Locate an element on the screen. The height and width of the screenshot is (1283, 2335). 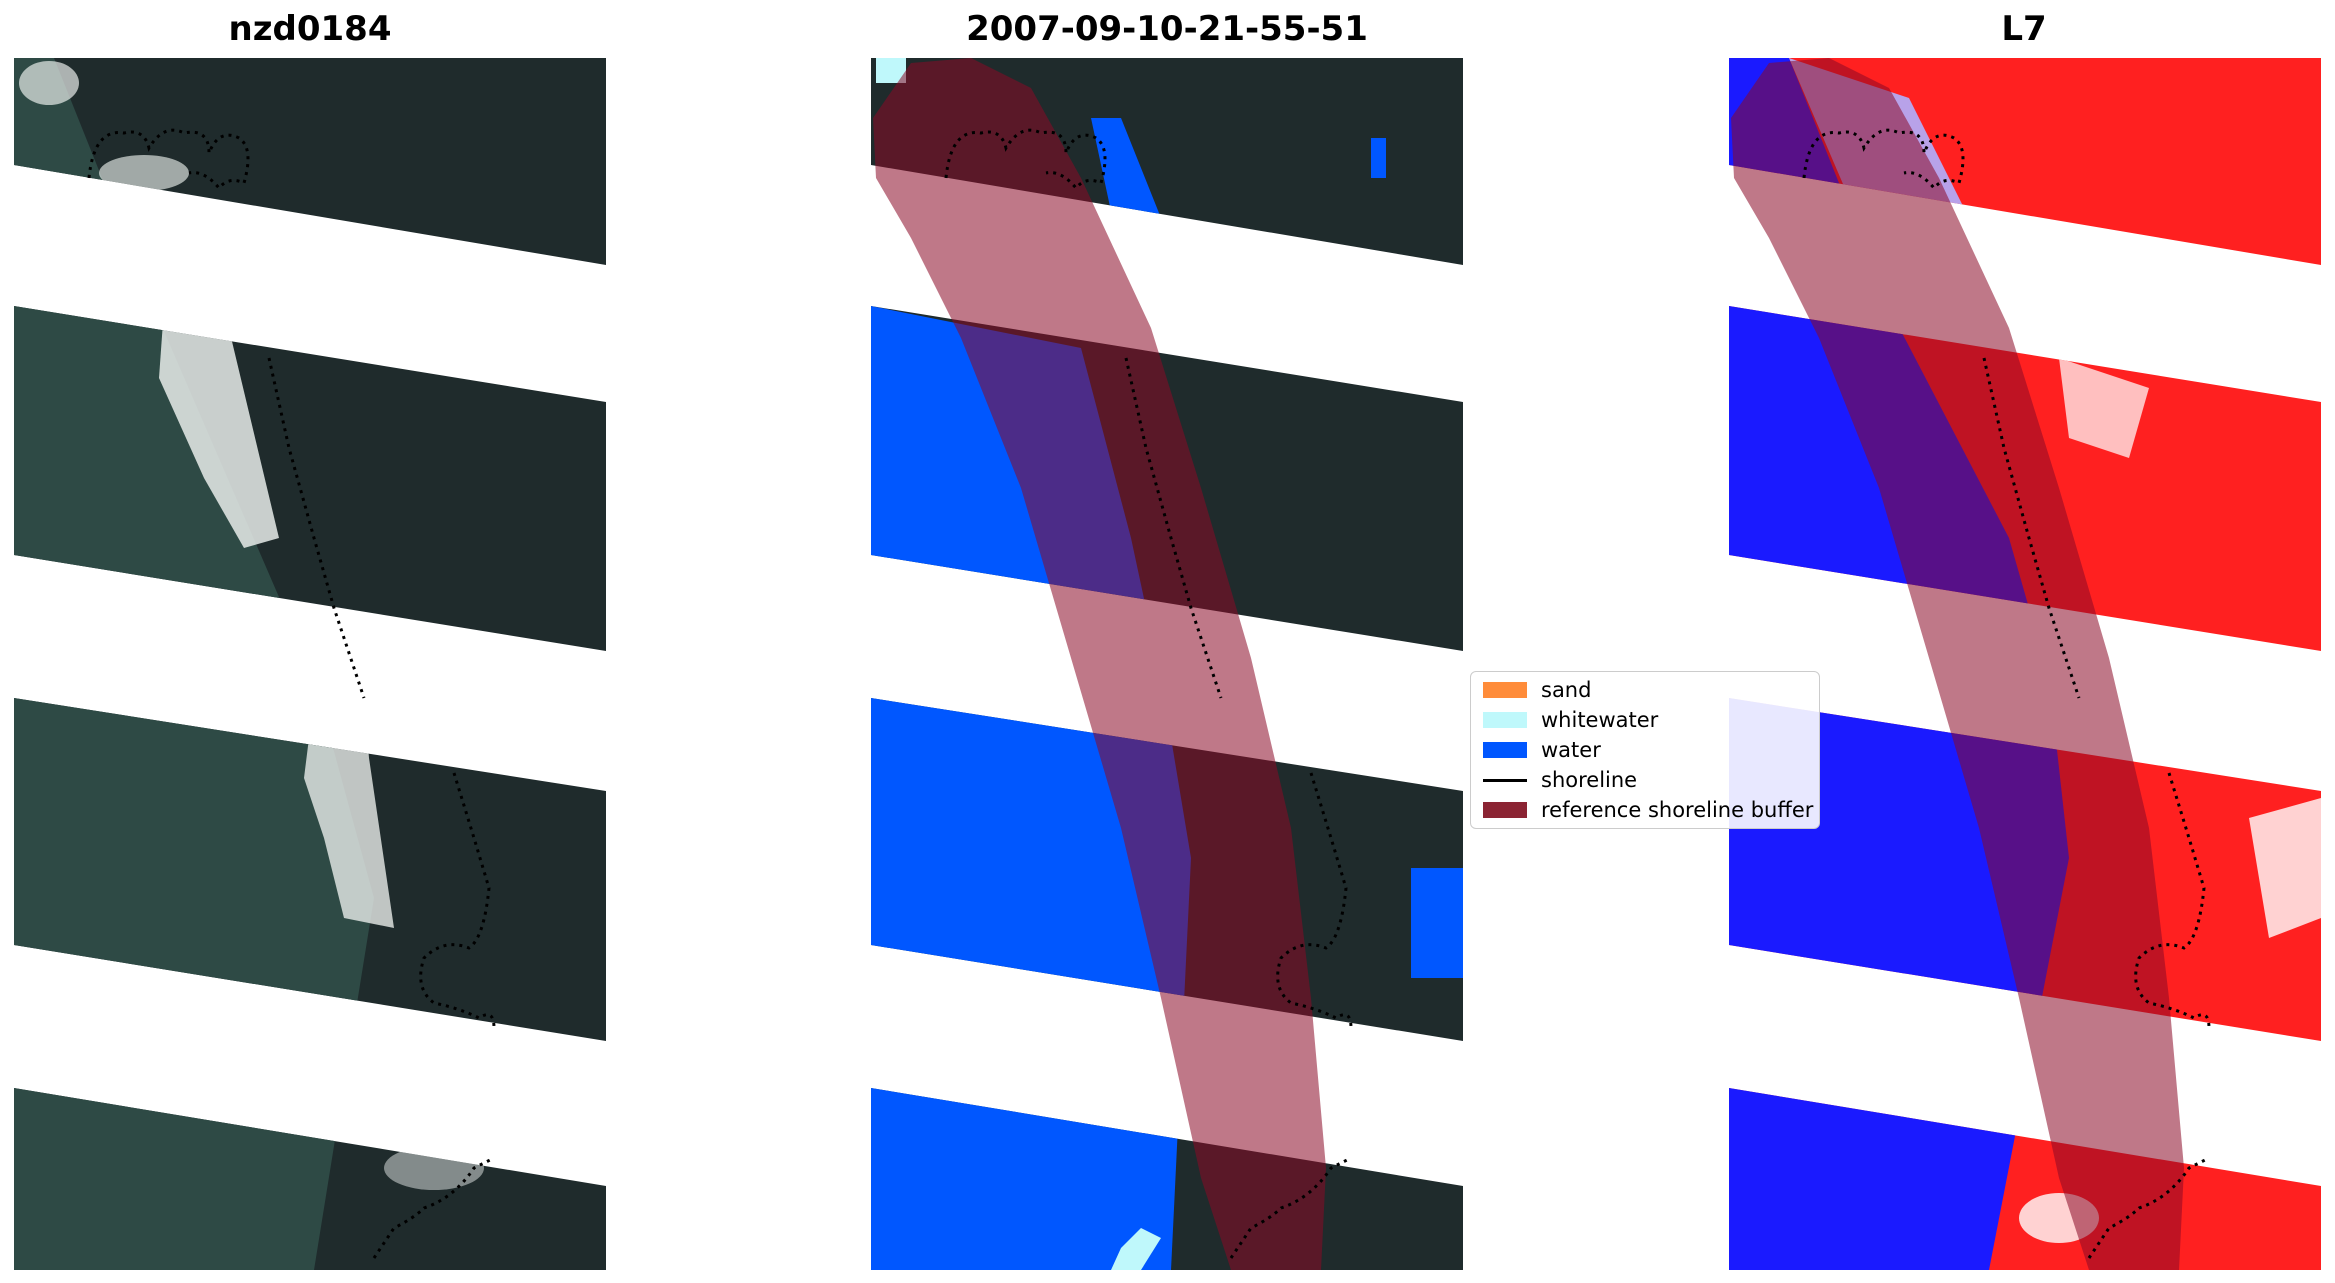
reference-buffer-swatch is located at coordinates (1505, 810).